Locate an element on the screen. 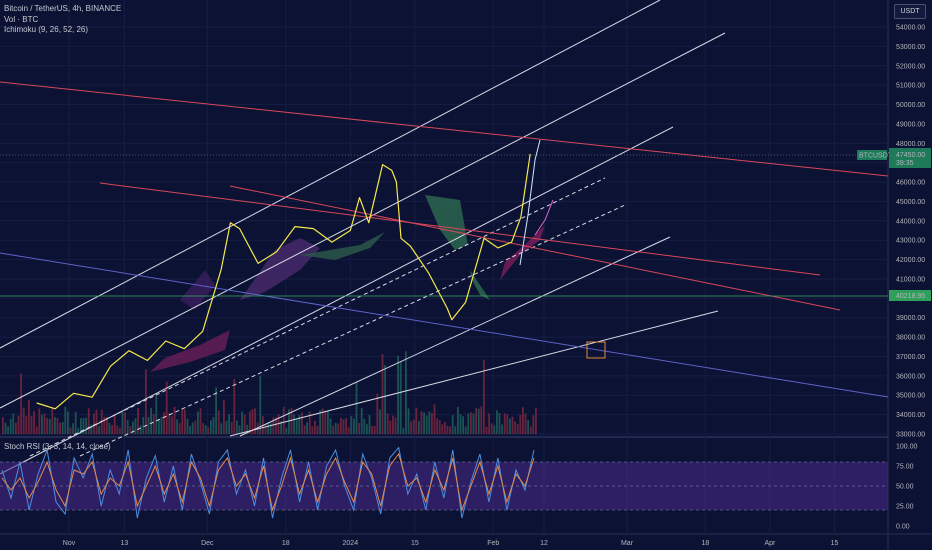 Image resolution: width=932 pixels, height=550 pixels. currency-button: USDT is located at coordinates (910, 11).